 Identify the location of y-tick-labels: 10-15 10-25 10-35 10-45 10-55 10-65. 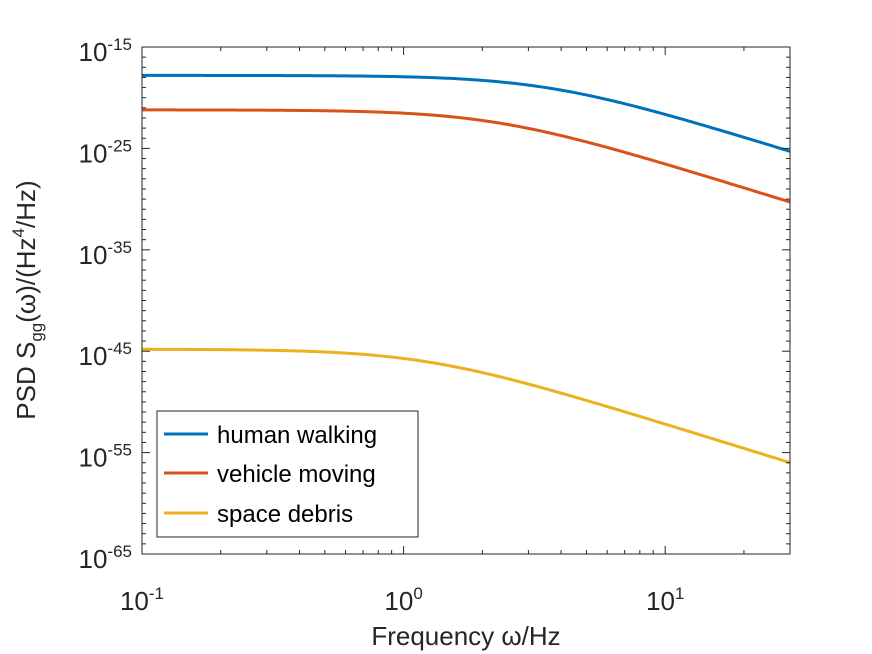
(106, 304).